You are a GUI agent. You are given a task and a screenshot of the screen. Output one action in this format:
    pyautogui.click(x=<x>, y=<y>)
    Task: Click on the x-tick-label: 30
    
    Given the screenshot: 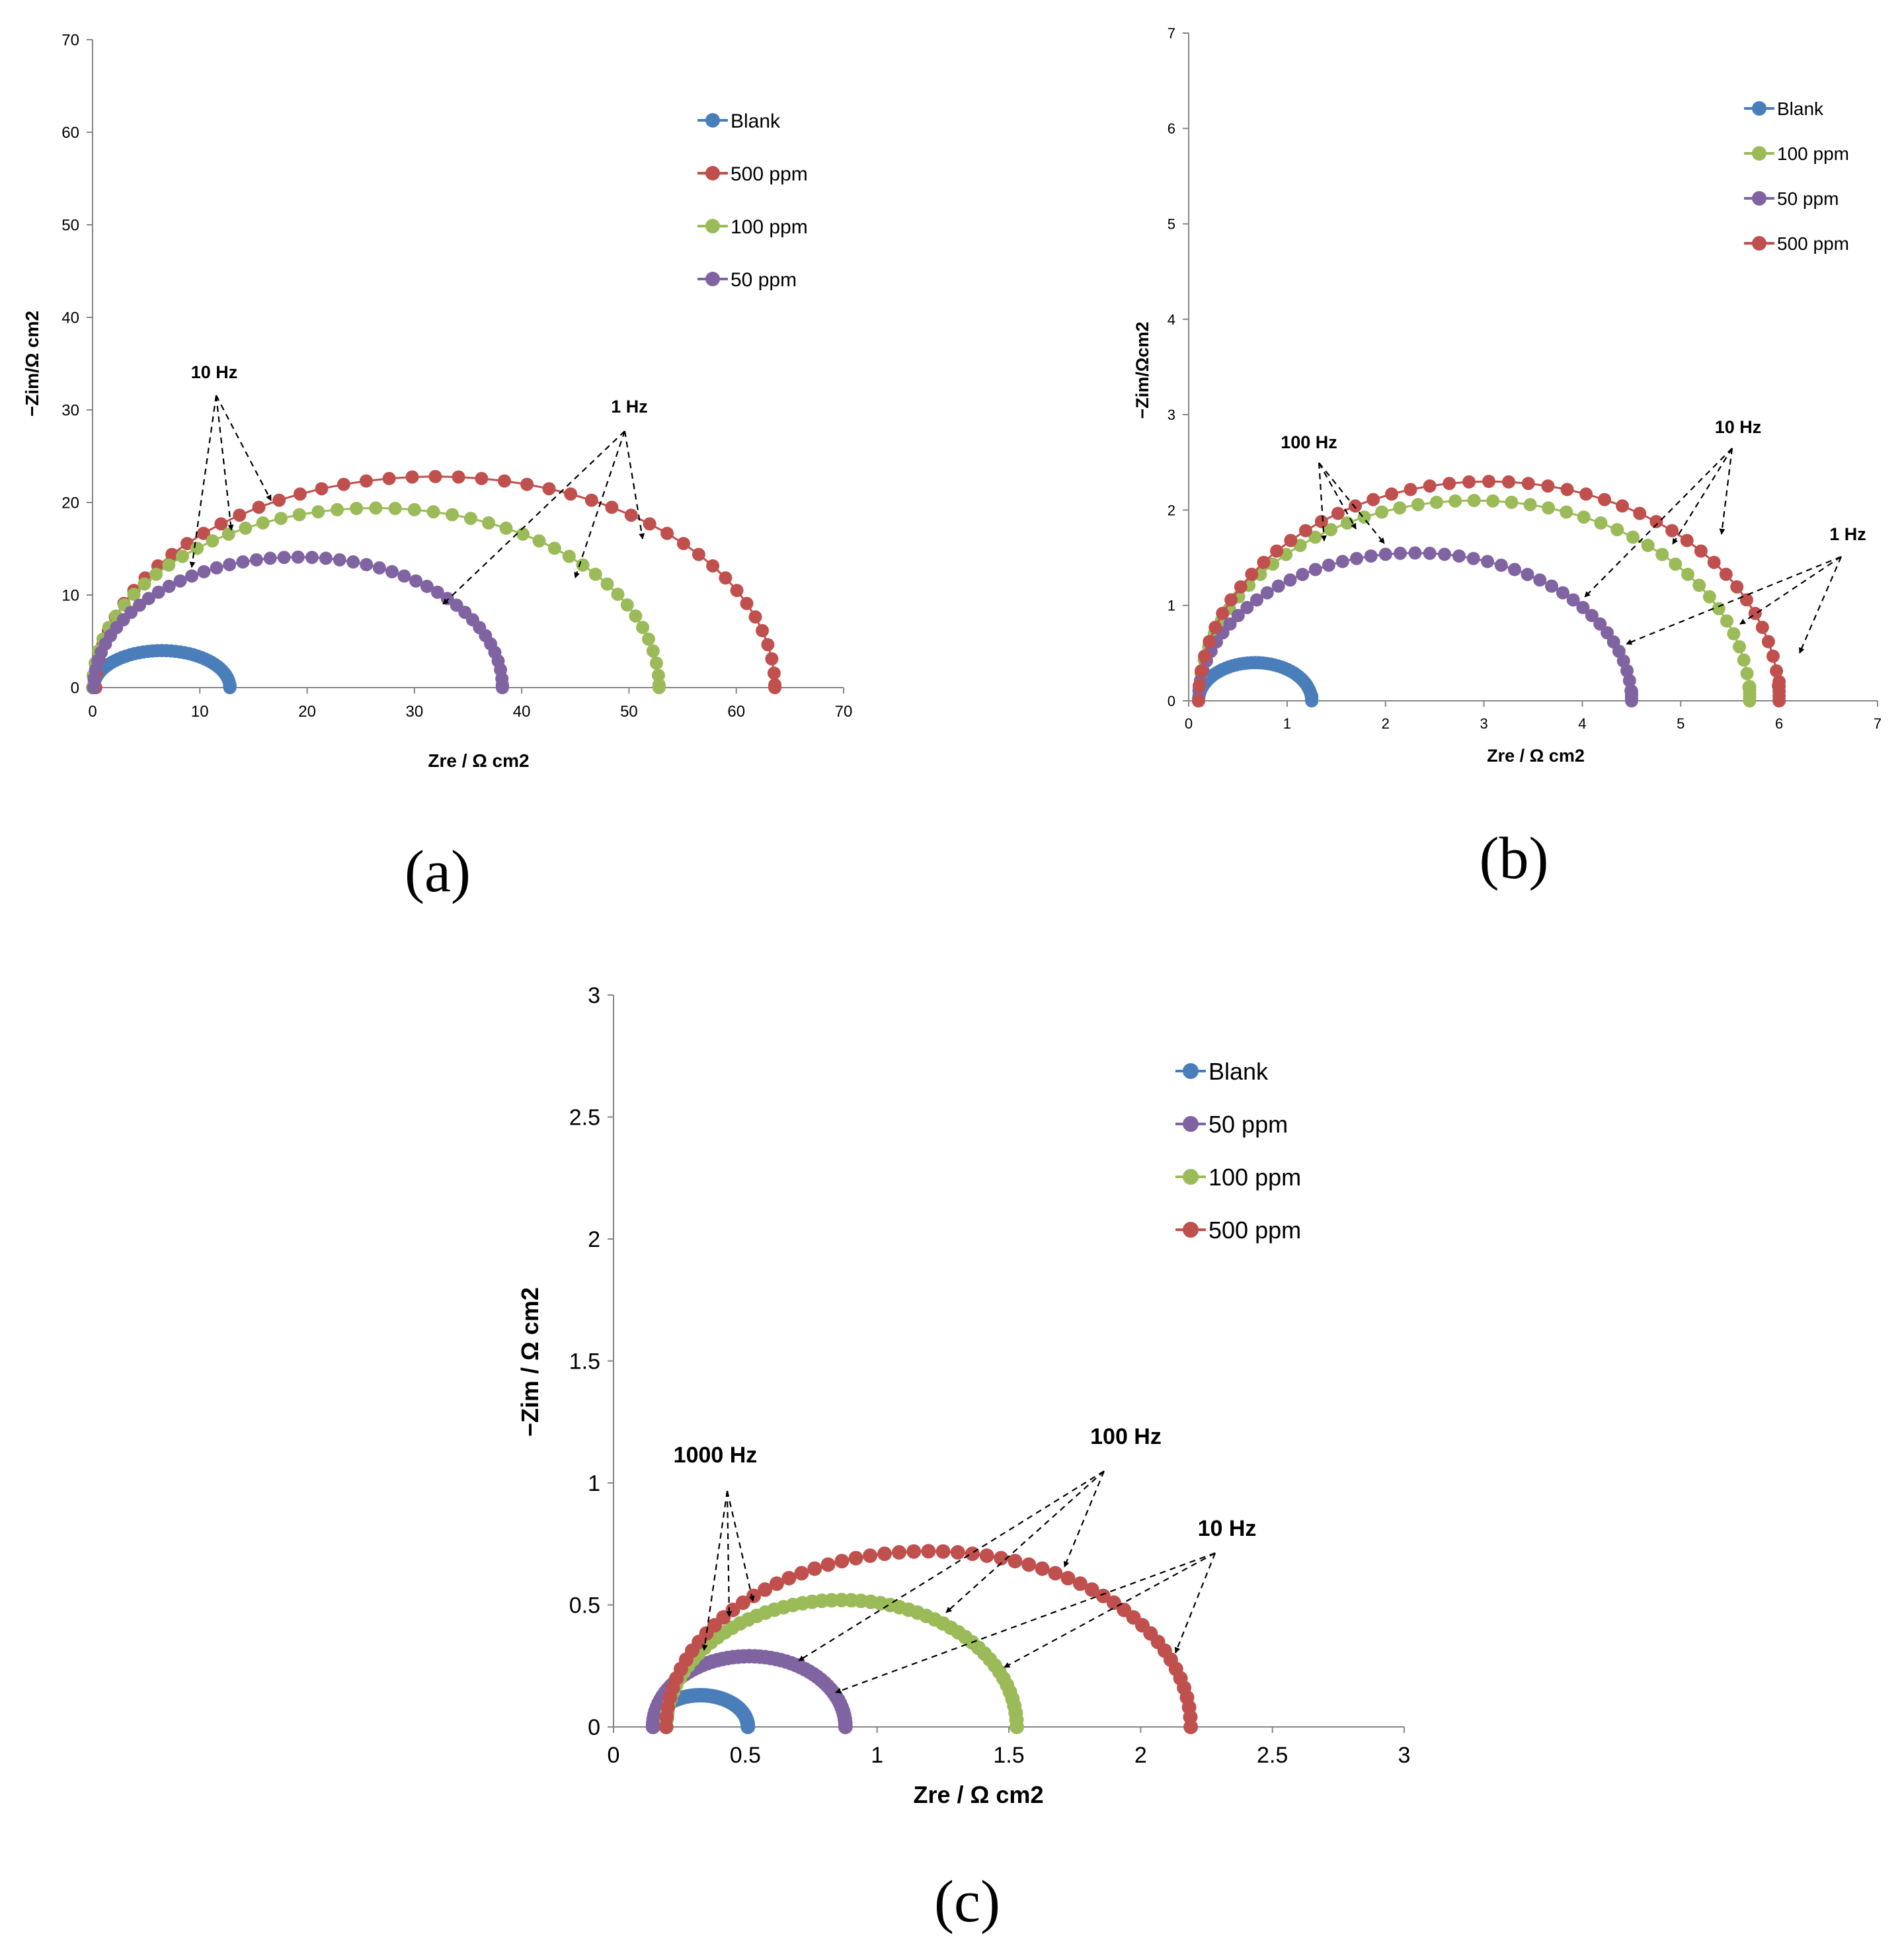 What is the action you would take?
    pyautogui.click(x=415, y=712)
    